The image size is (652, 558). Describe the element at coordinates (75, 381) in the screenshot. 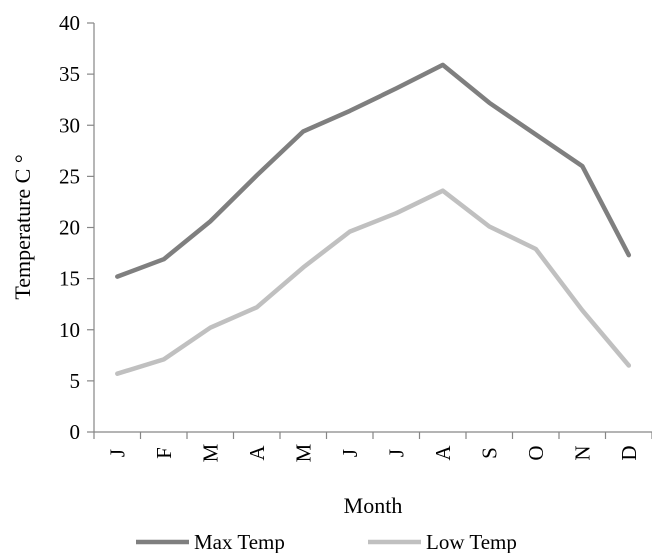

I see `y-tick-label: 5` at that location.